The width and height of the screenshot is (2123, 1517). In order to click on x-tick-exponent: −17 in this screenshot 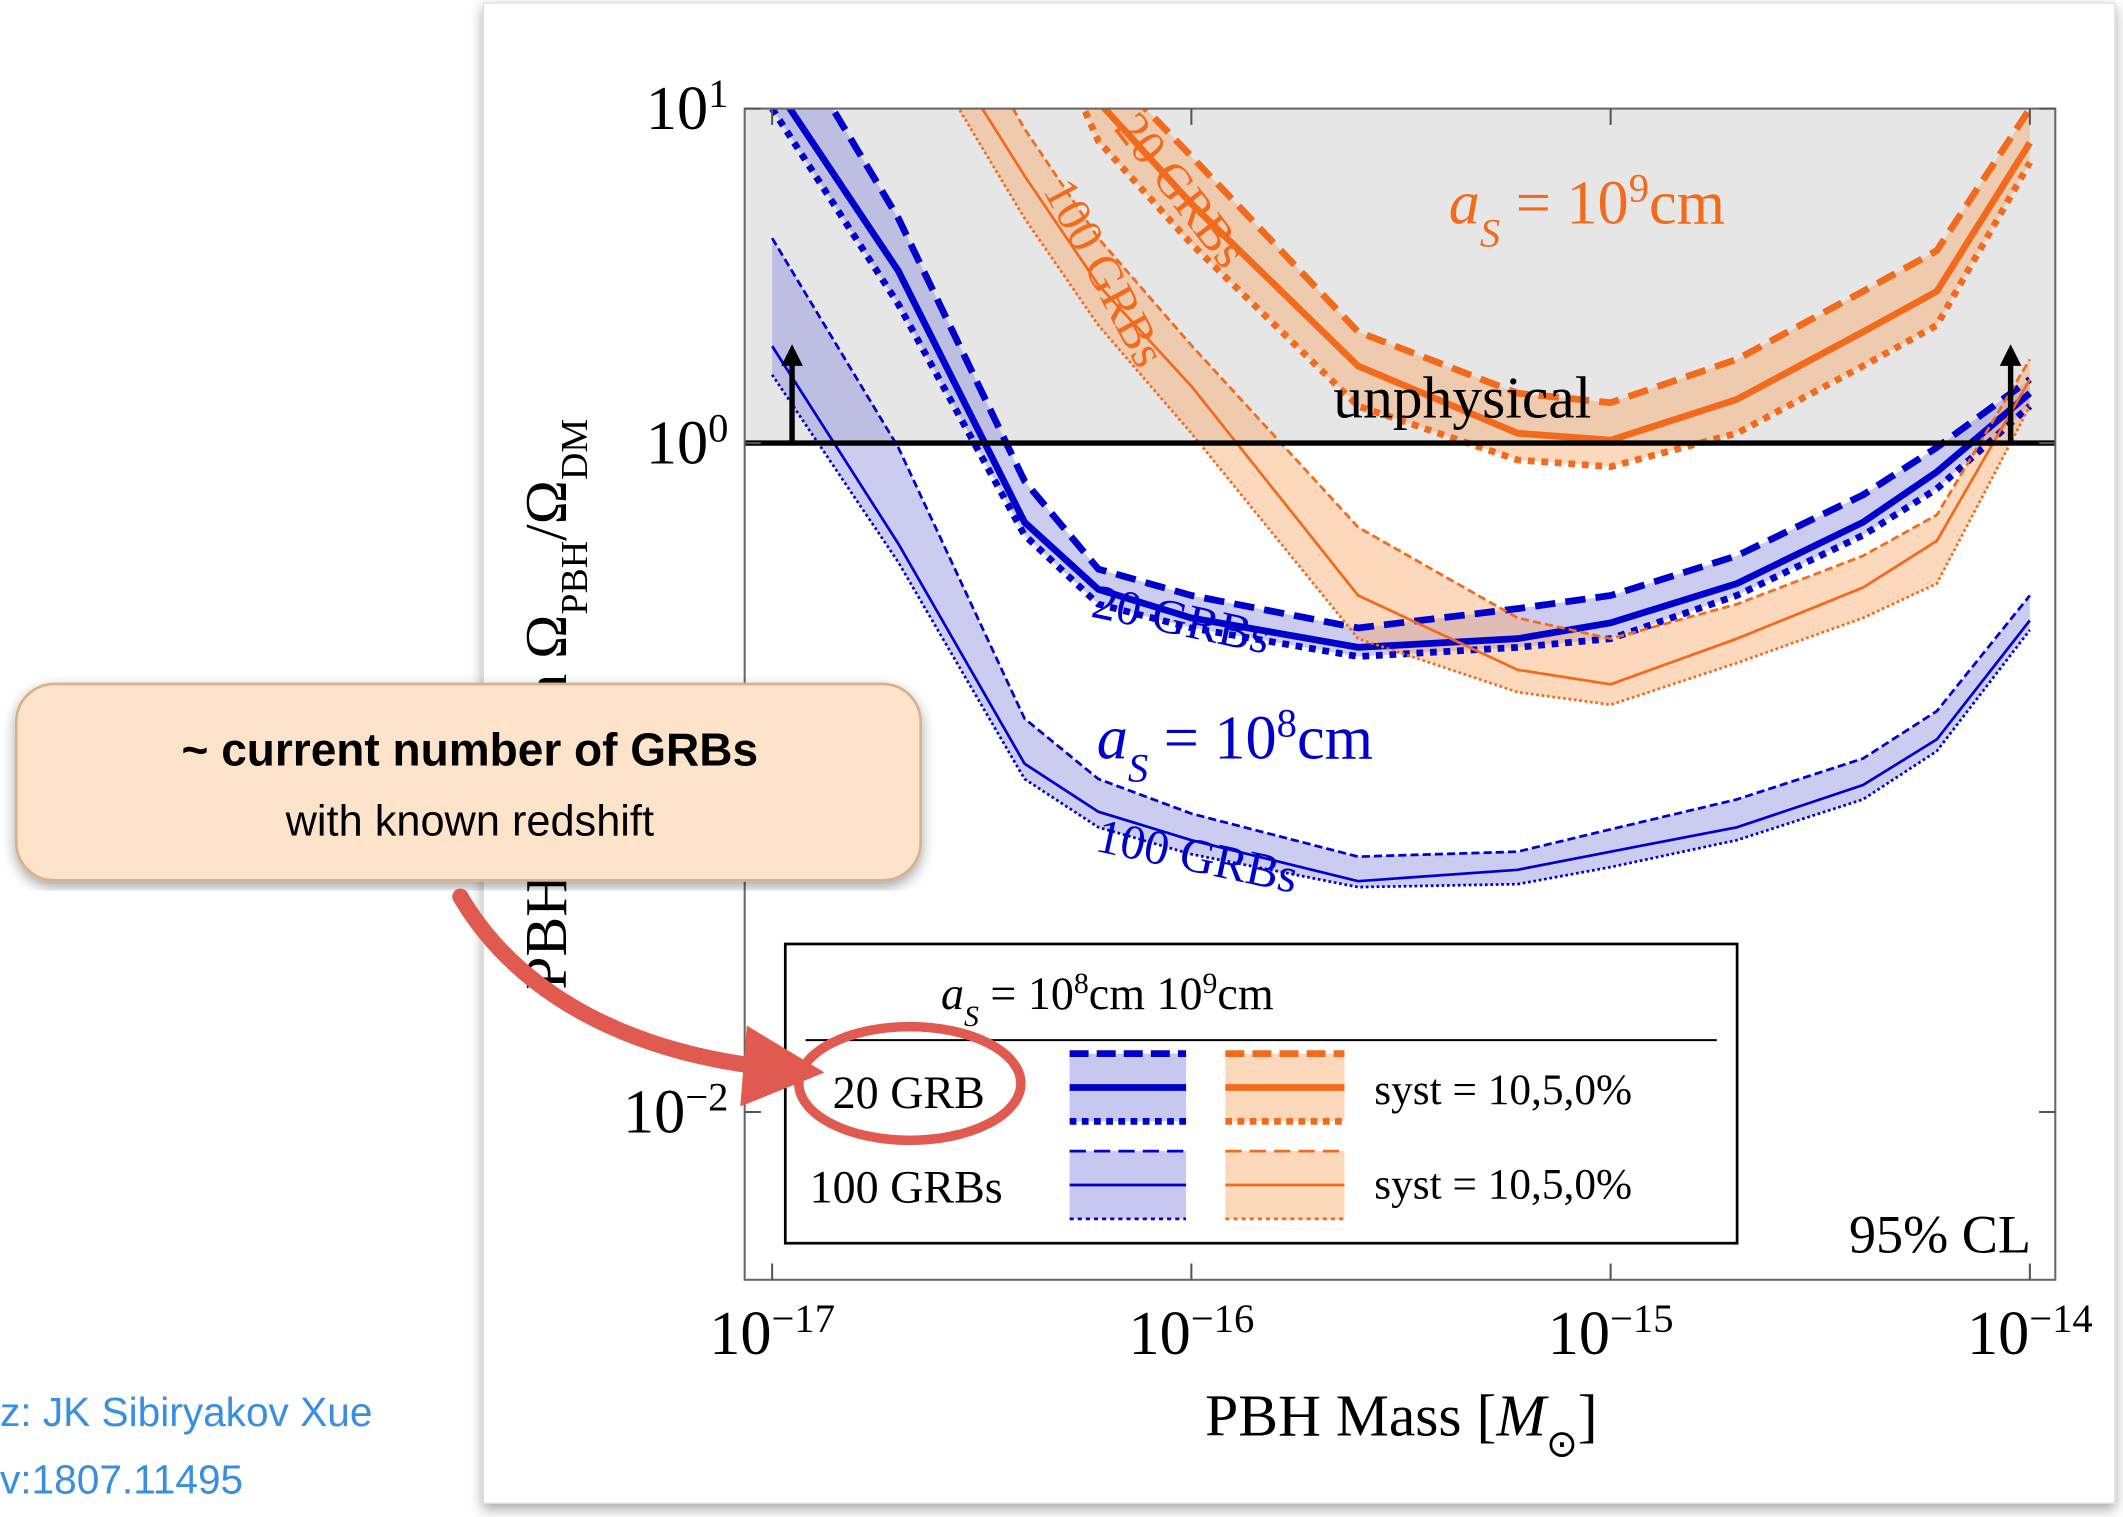, I will do `click(804, 1318)`.